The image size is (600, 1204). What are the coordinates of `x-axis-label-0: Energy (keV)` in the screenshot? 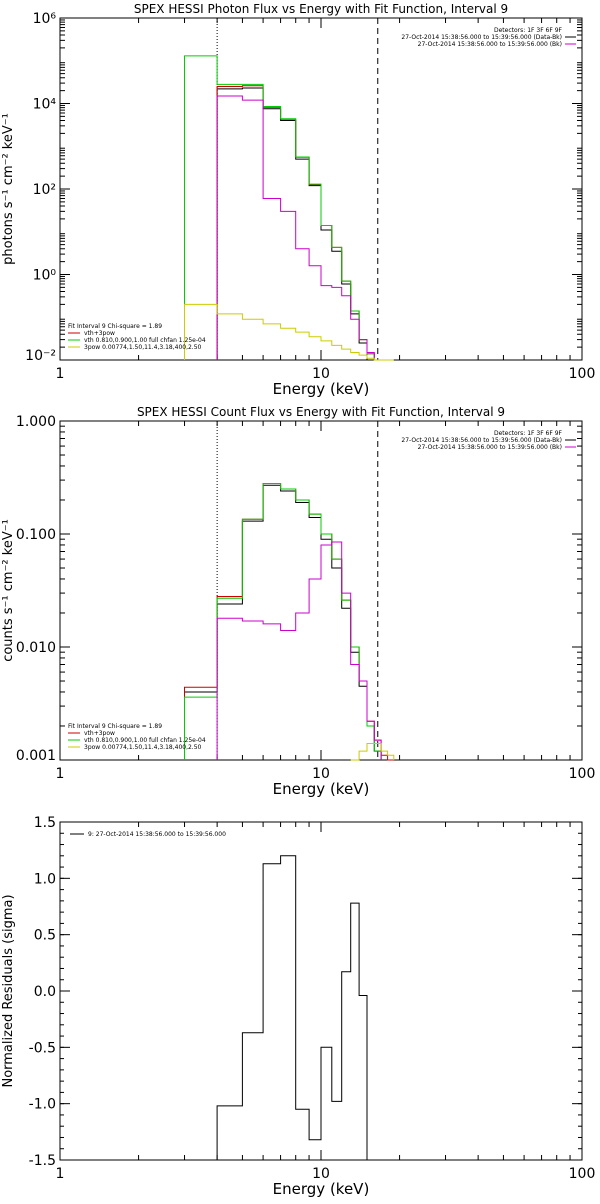 It's located at (321, 389).